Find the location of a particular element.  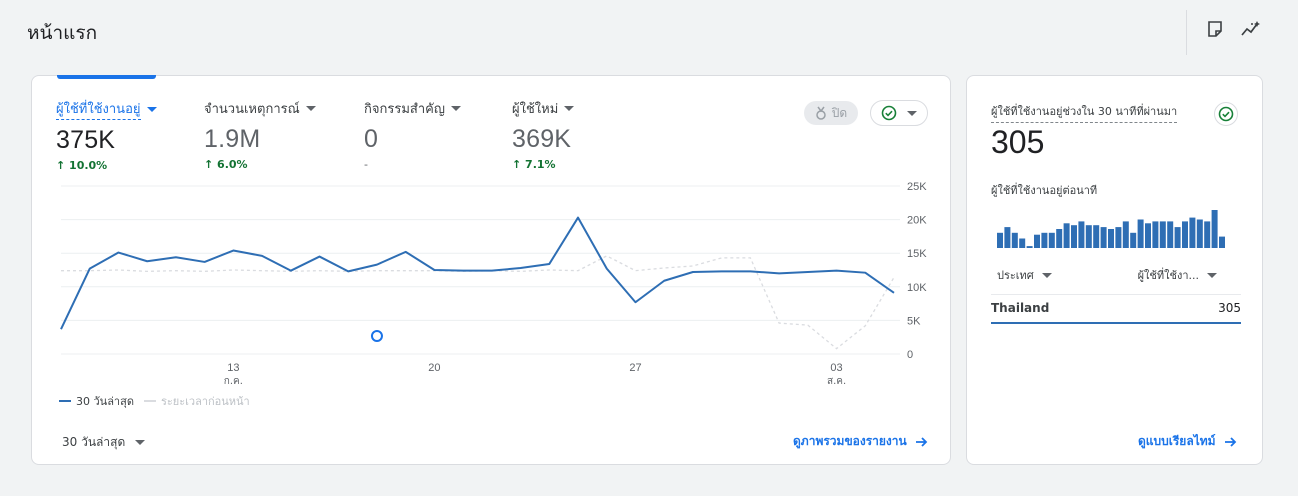

metric-new-users: ผู้ใช้ใหม่ 369K ↑ 7.1% is located at coordinates (543, 134).